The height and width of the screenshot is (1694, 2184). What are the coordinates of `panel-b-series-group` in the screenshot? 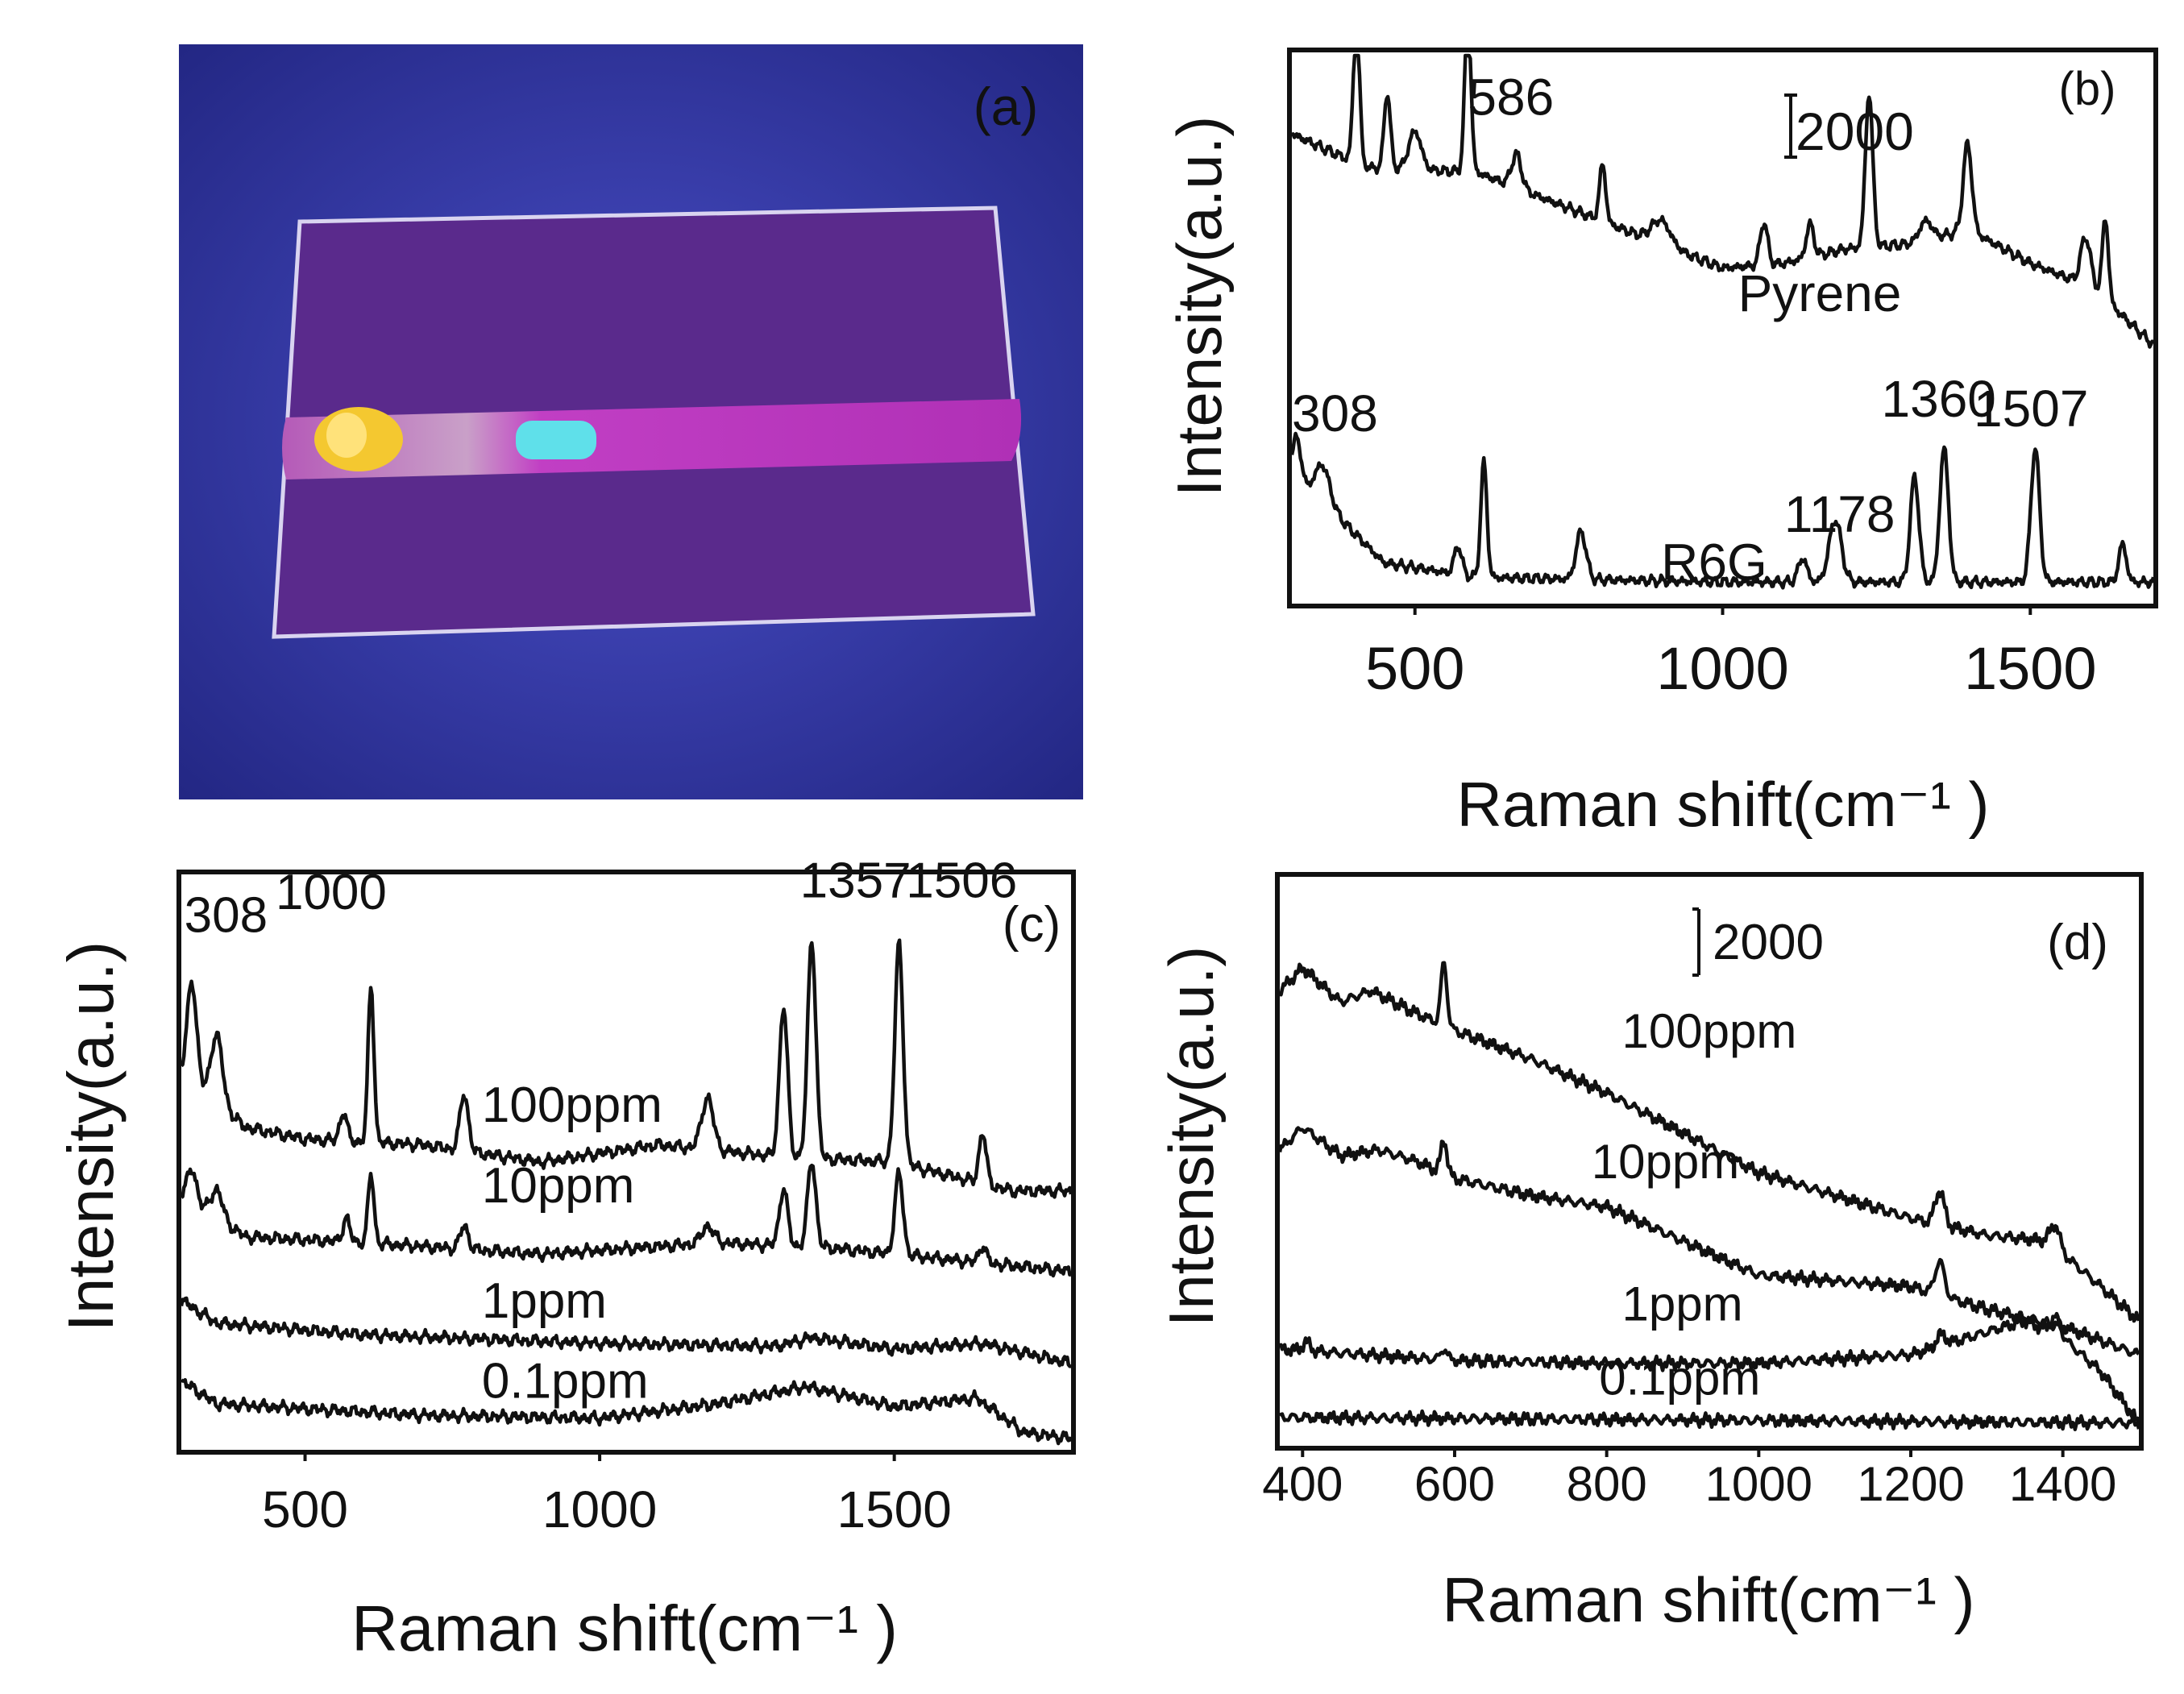 It's located at (1722, 321).